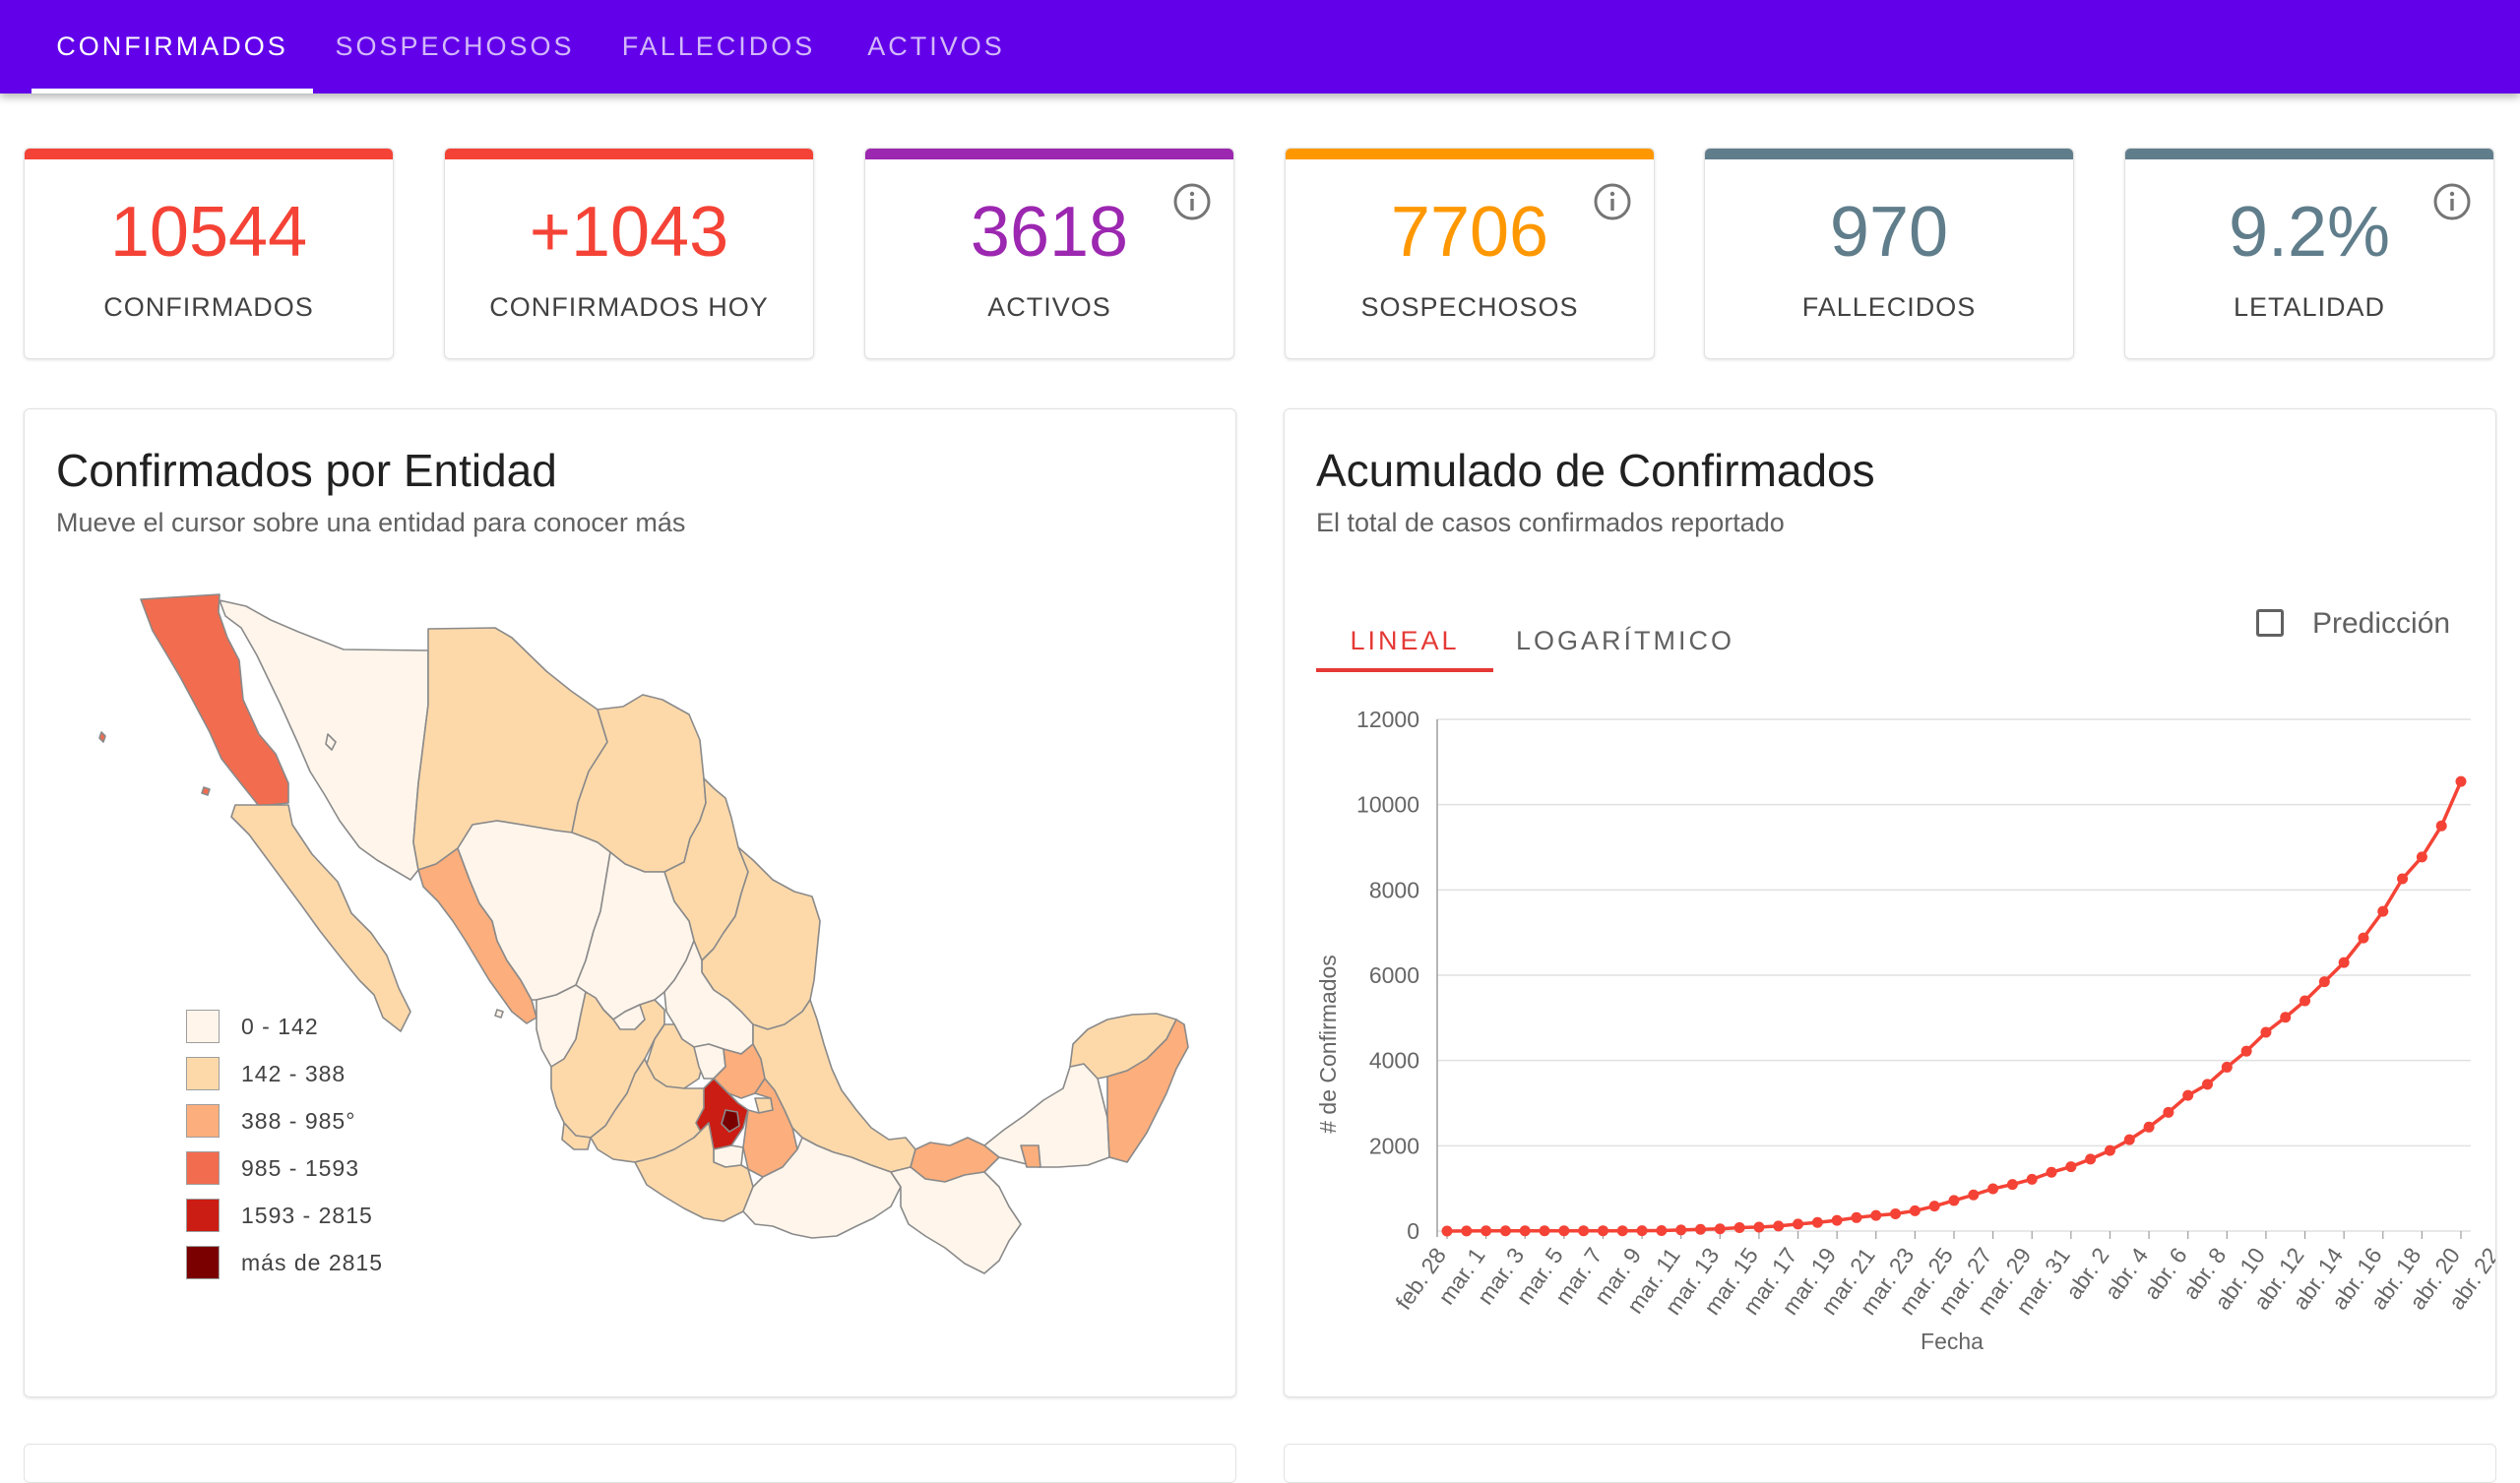  Describe the element at coordinates (730, 1121) in the screenshot. I see `state-ciudad-de-mexico` at that location.